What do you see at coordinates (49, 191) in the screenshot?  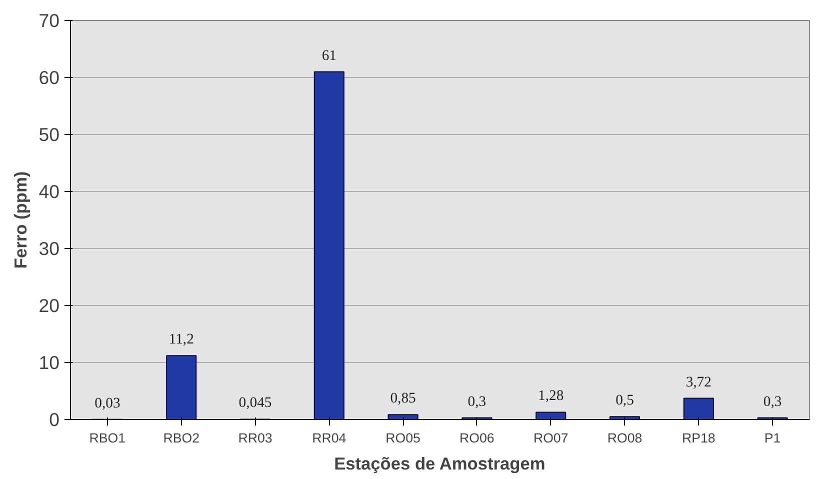 I see `y-tick-label: 40` at bounding box center [49, 191].